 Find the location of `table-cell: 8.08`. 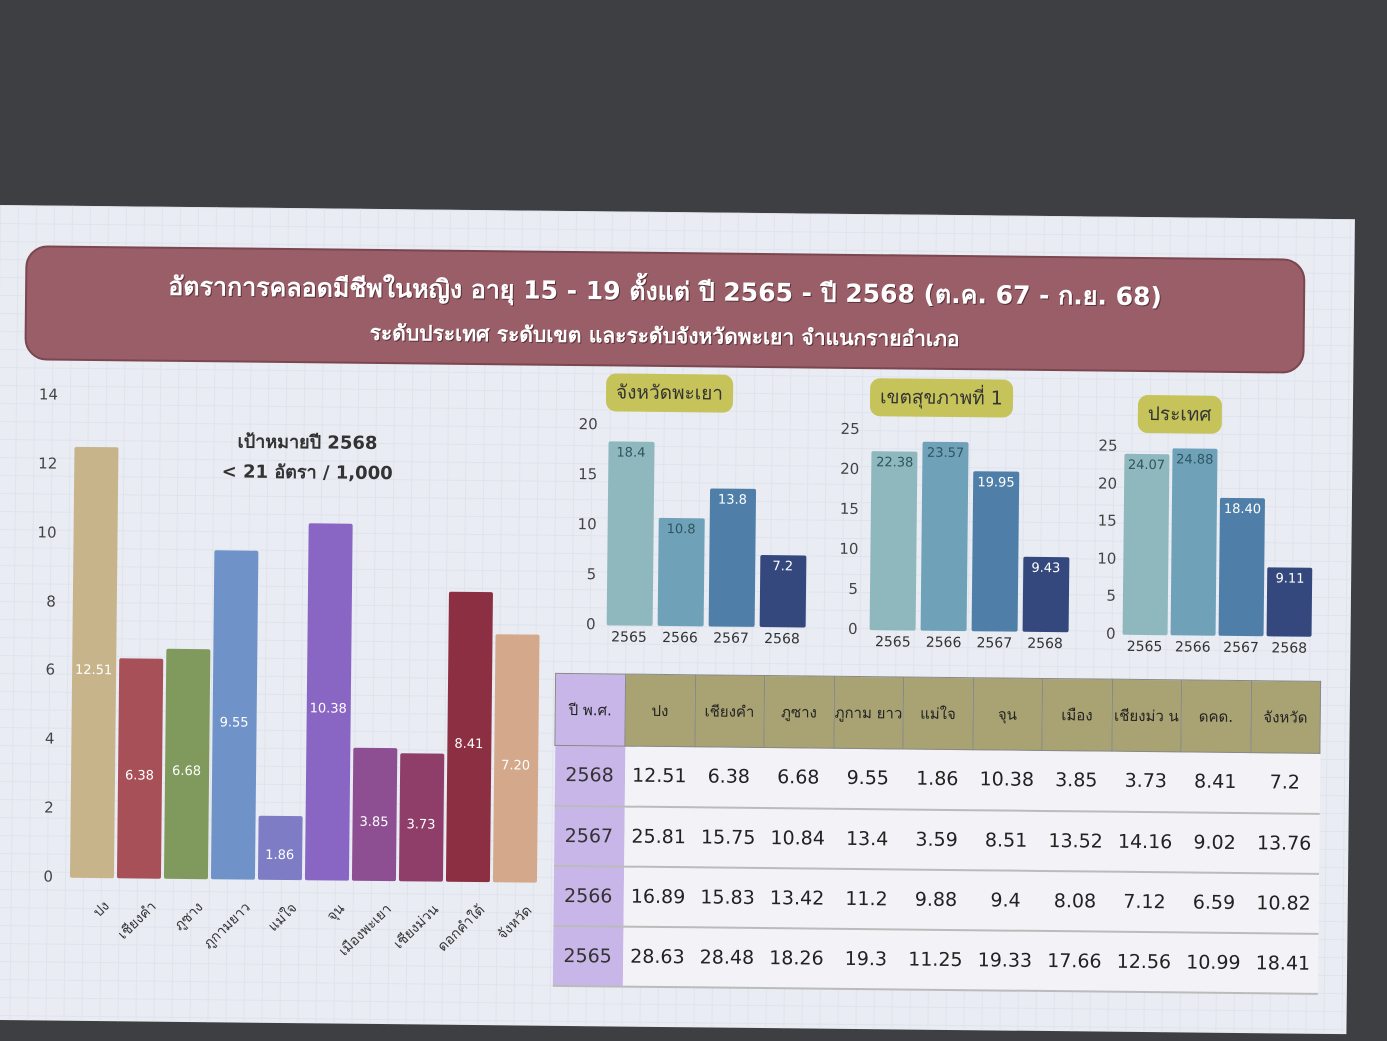

table-cell: 8.08 is located at coordinates (1075, 901).